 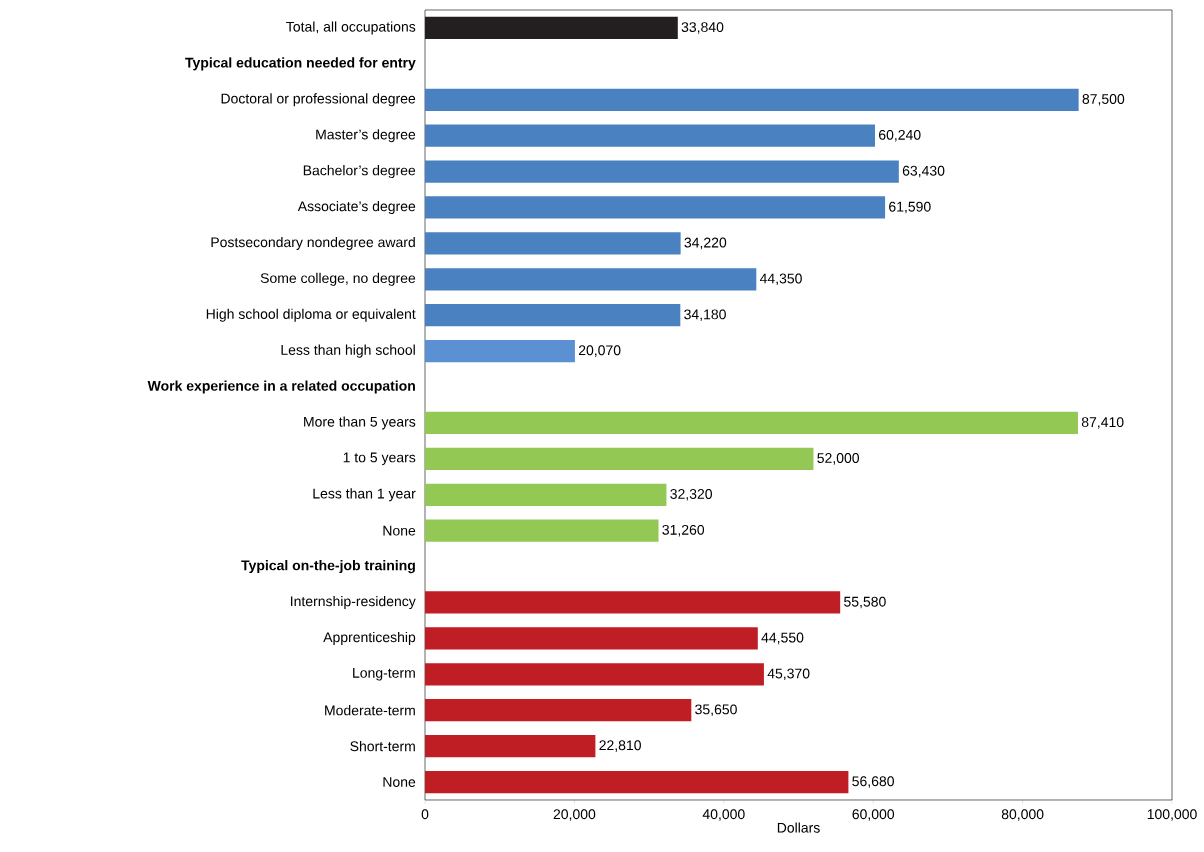 What do you see at coordinates (723, 815) in the screenshot?
I see `x-tick-label: 40,000` at bounding box center [723, 815].